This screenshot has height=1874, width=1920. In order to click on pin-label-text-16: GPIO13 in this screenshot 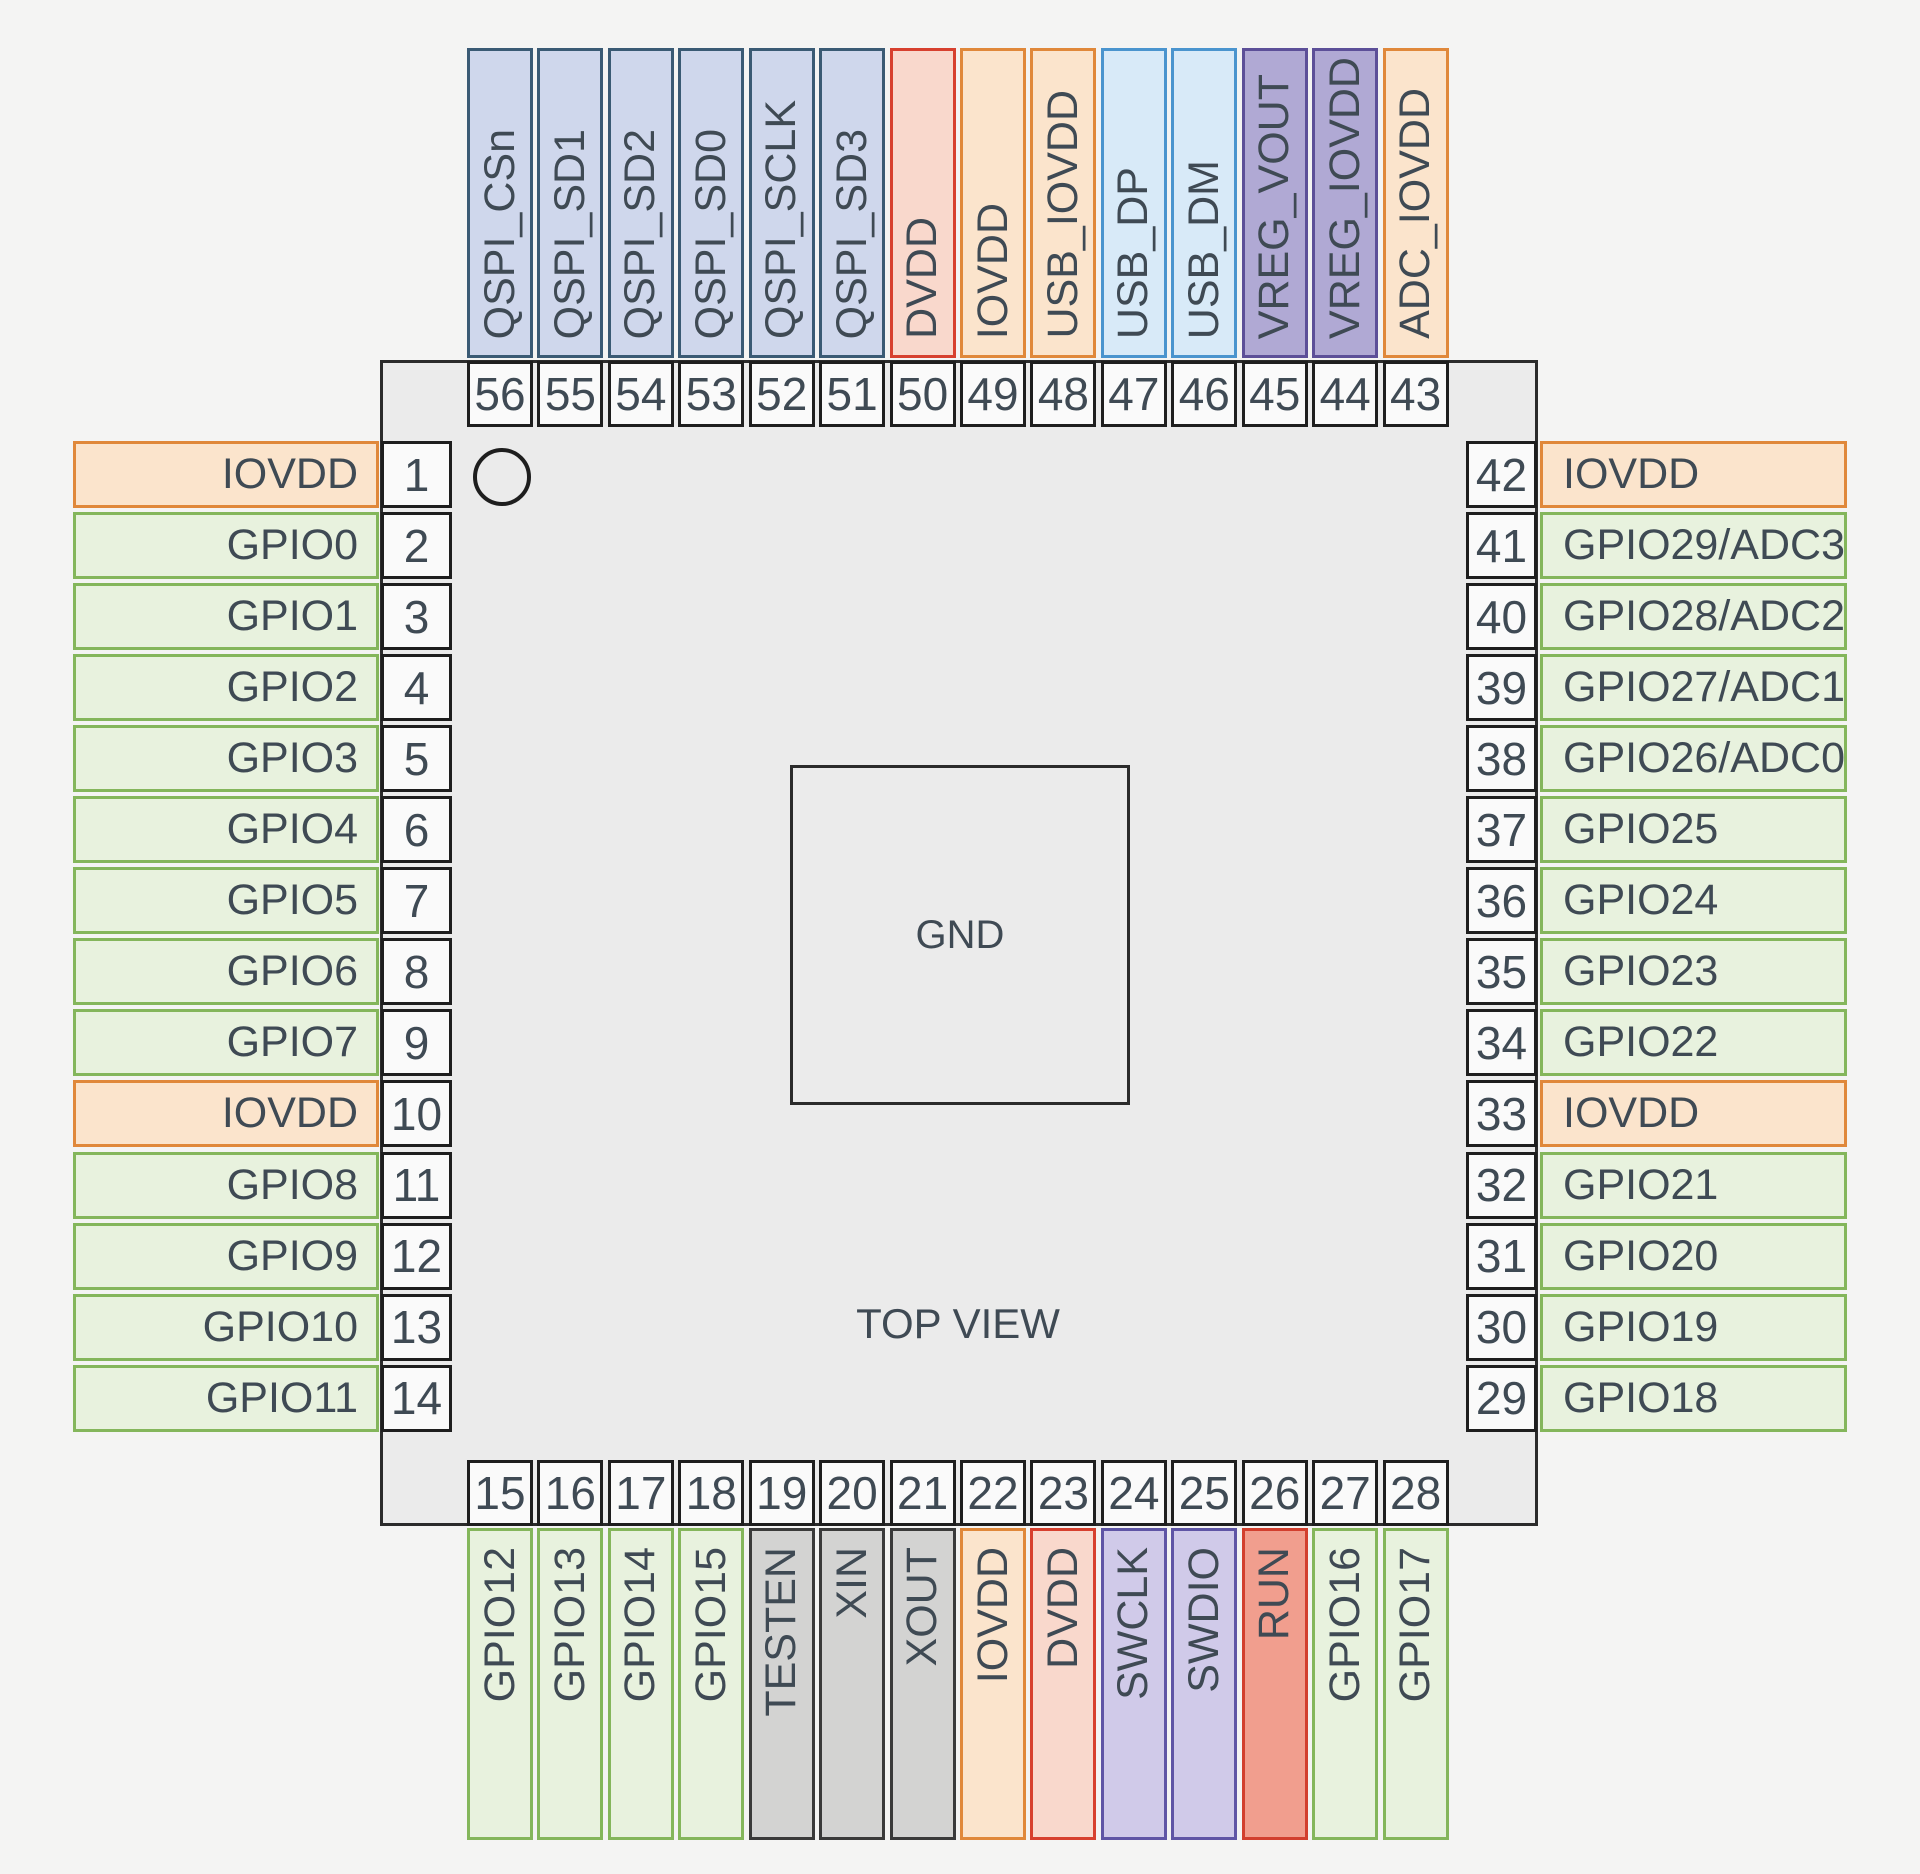, I will do `click(569, 1625)`.